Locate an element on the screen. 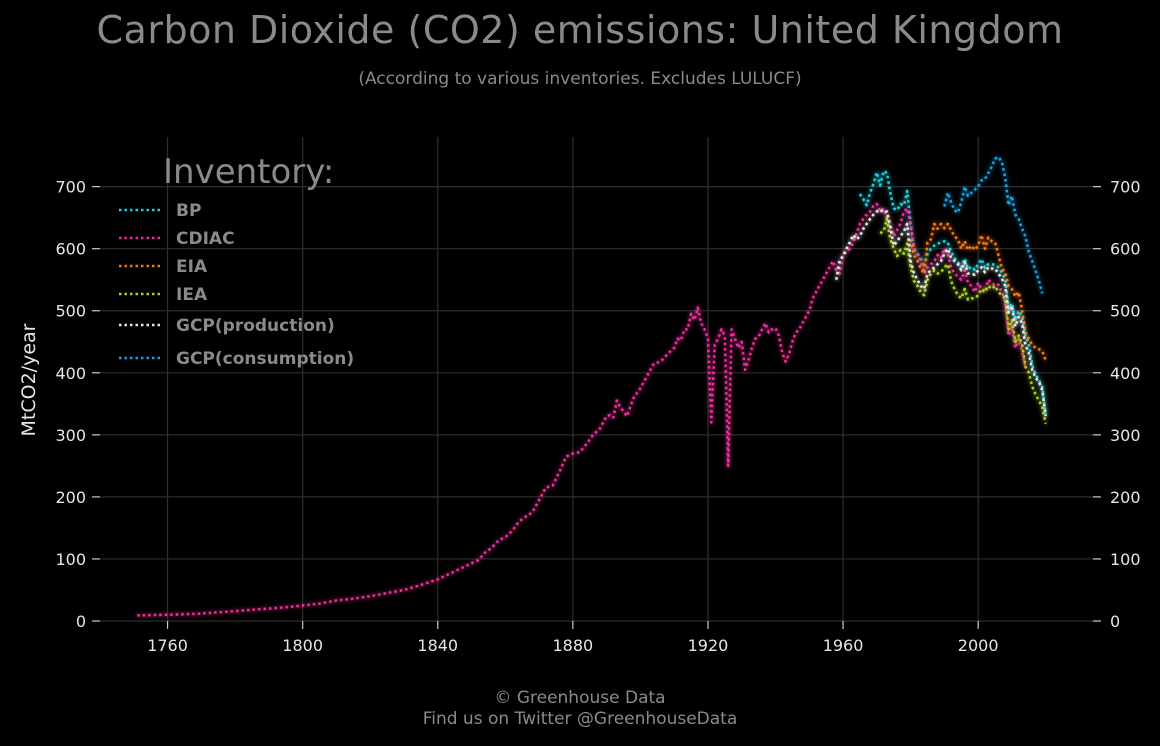 The width and height of the screenshot is (1160, 746). y-tick-label-left: 700 is located at coordinates (70, 187).